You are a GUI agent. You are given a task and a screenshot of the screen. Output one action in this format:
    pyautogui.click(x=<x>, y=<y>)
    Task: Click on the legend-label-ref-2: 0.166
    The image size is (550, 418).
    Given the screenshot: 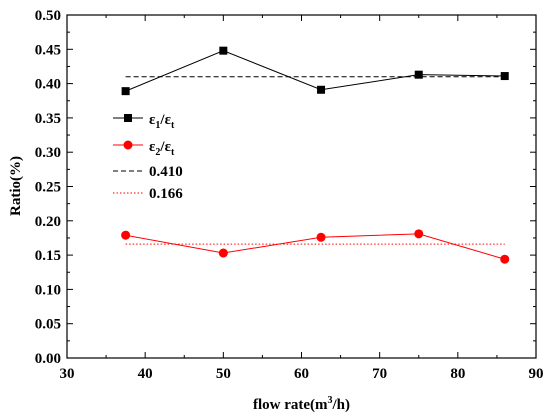 What is the action you would take?
    pyautogui.click(x=166, y=194)
    